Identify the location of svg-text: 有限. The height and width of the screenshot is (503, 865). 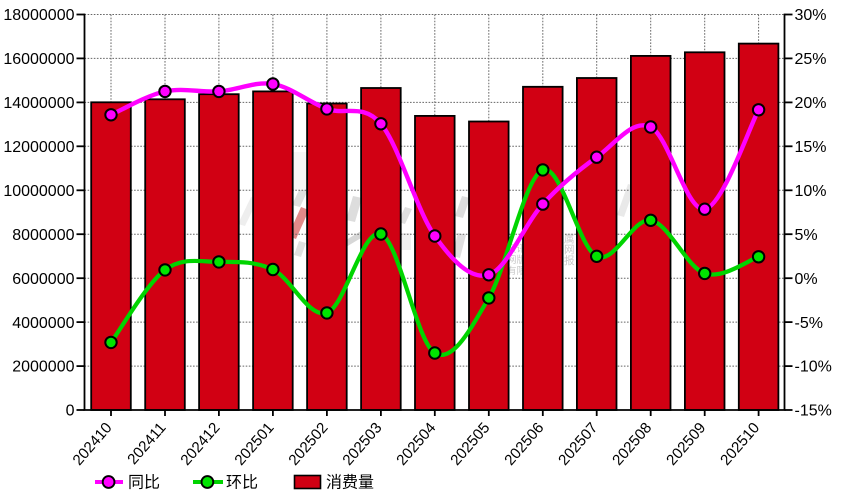
(517, 271).